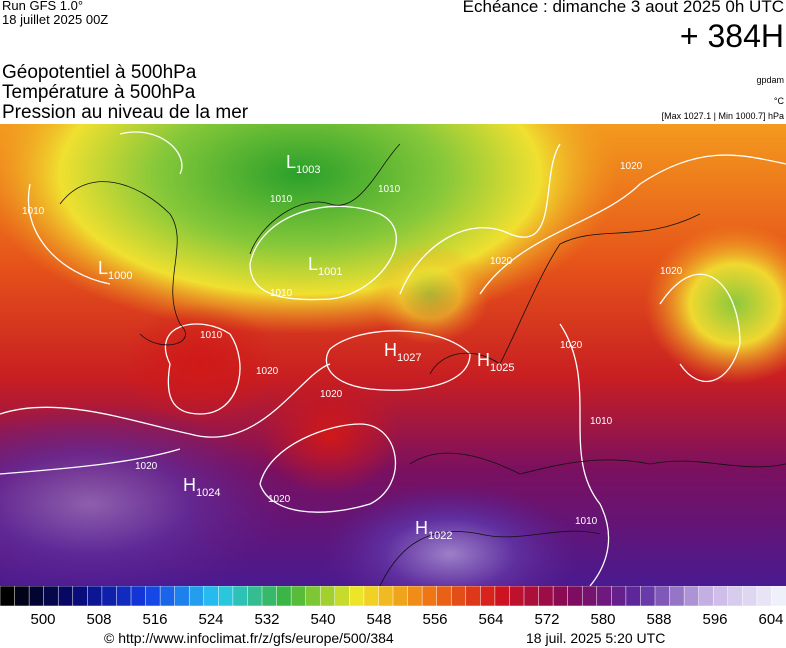 Image resolution: width=786 pixels, height=648 pixels. I want to click on colorbar-tick-label: 588, so click(658, 619).